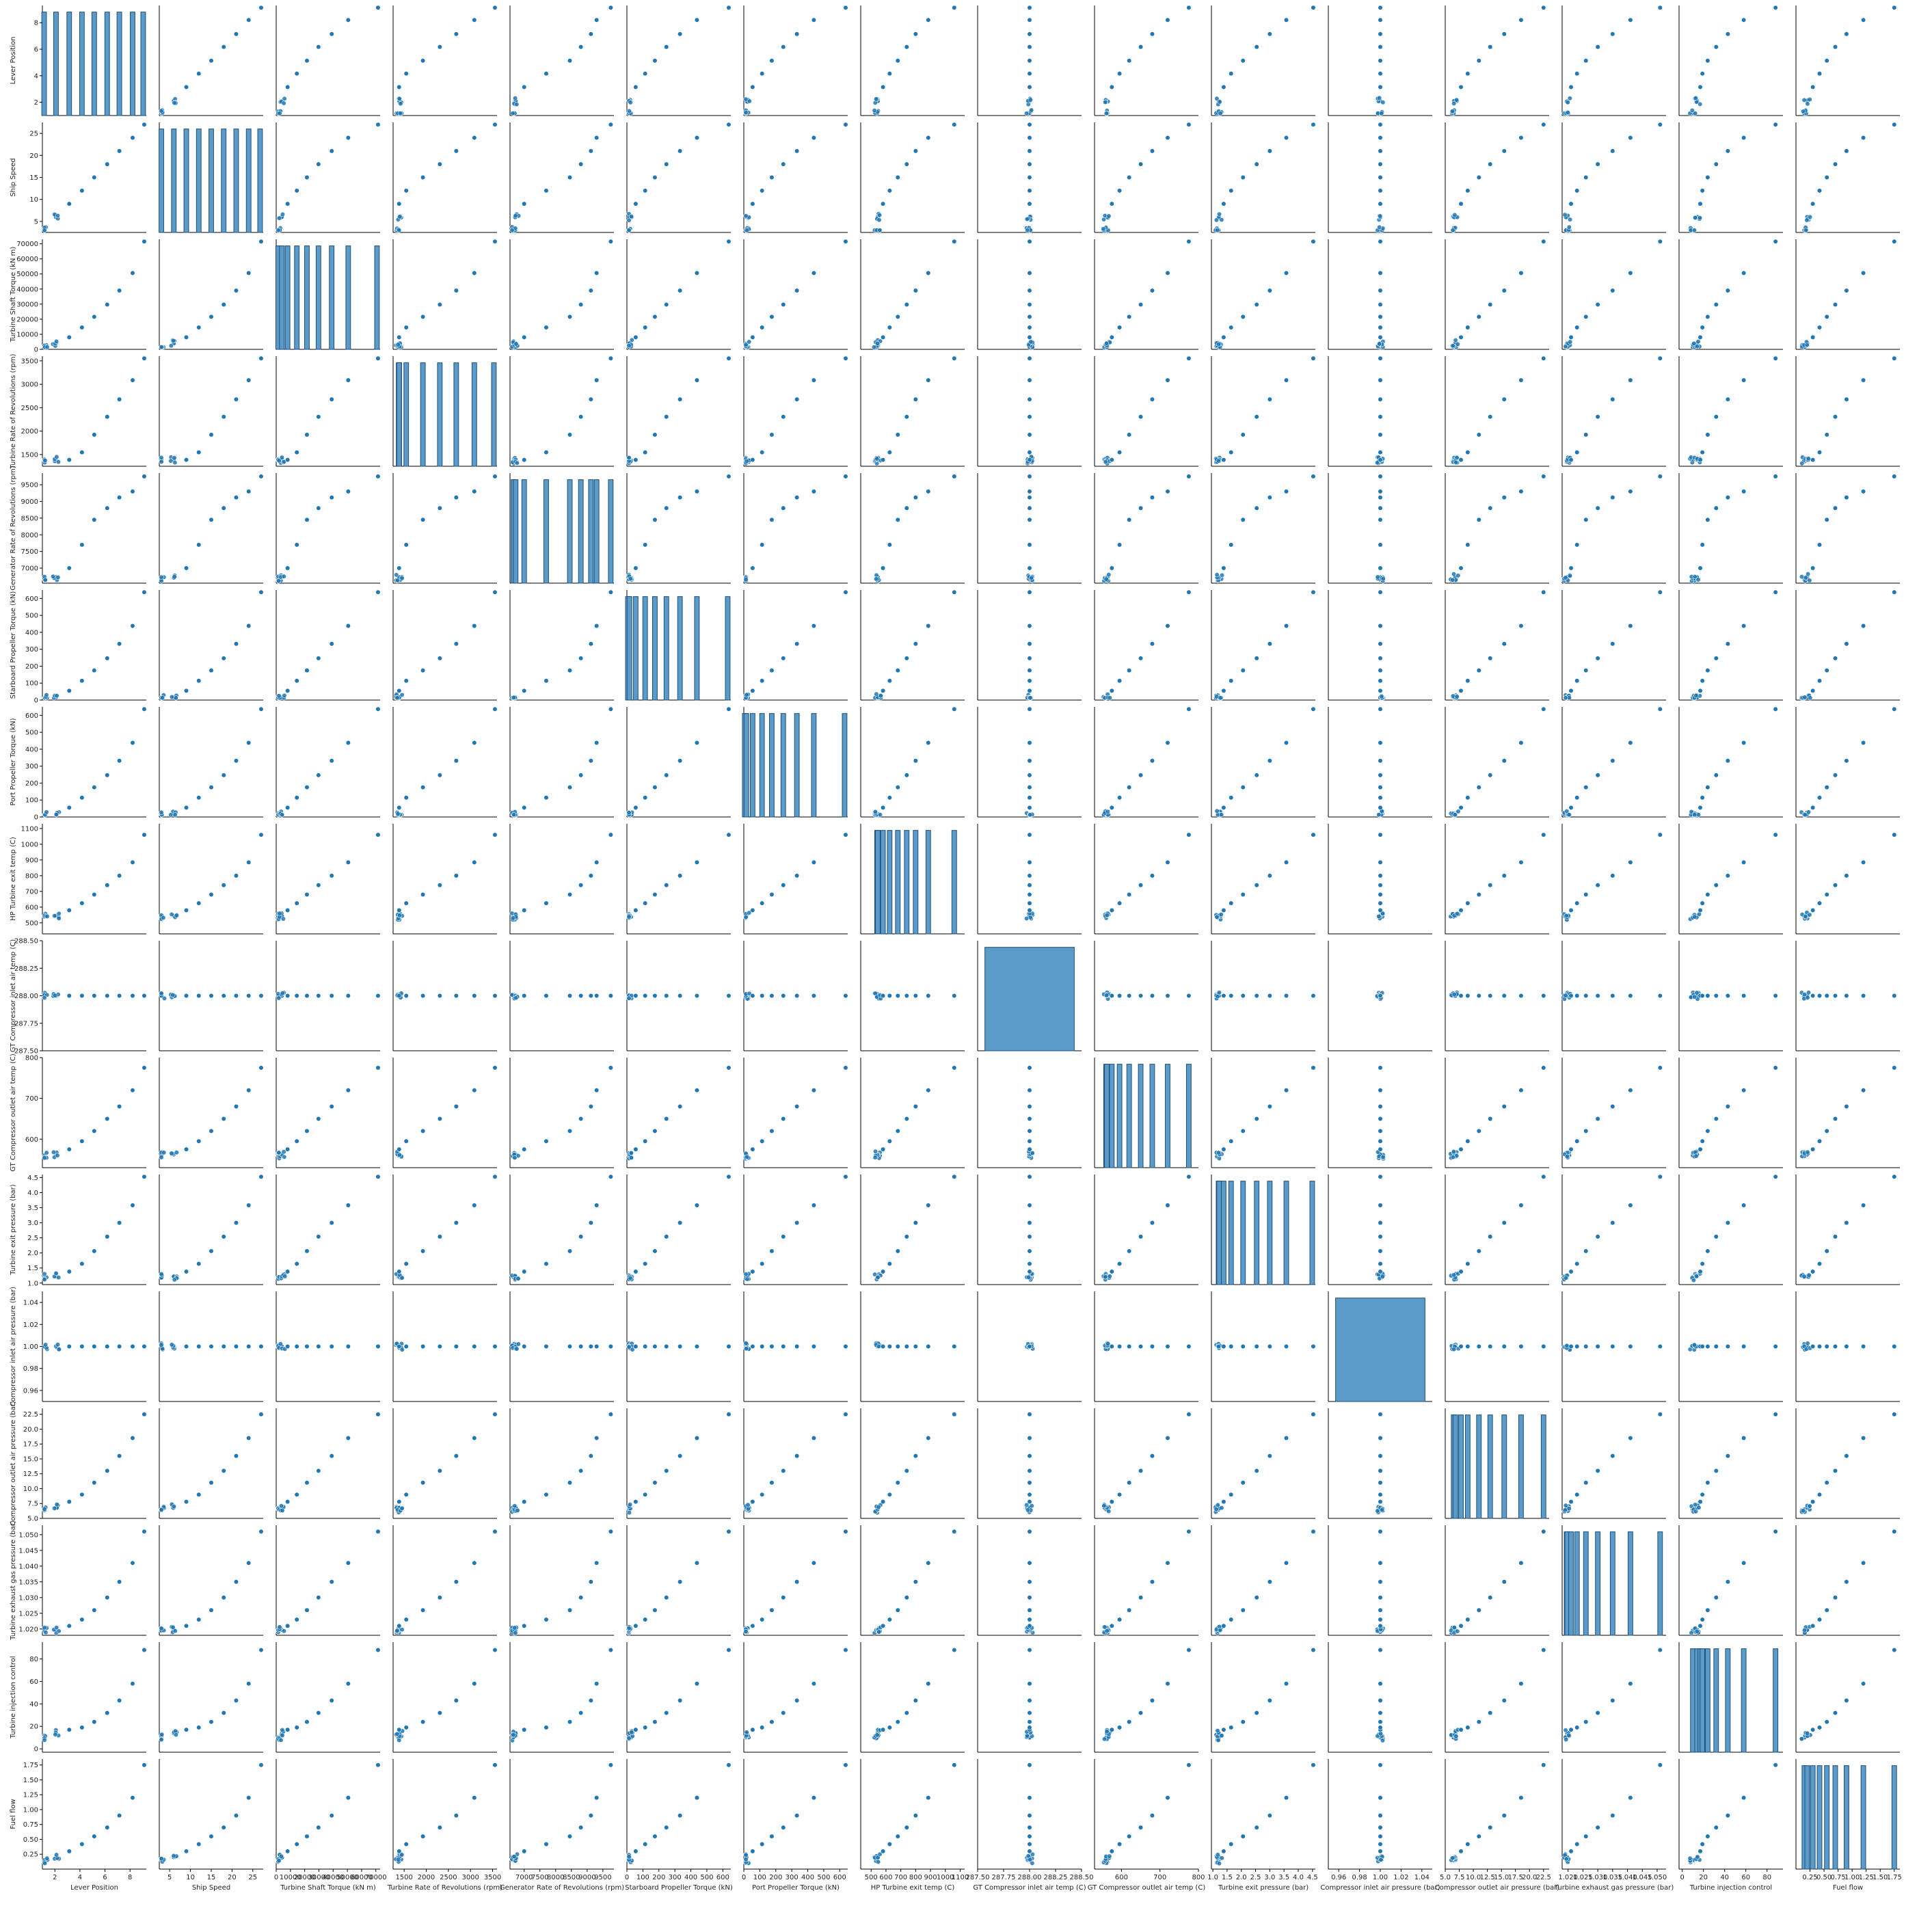 The height and width of the screenshot is (1932, 1932). I want to click on y-tick-label: 15.0, so click(30, 1459).